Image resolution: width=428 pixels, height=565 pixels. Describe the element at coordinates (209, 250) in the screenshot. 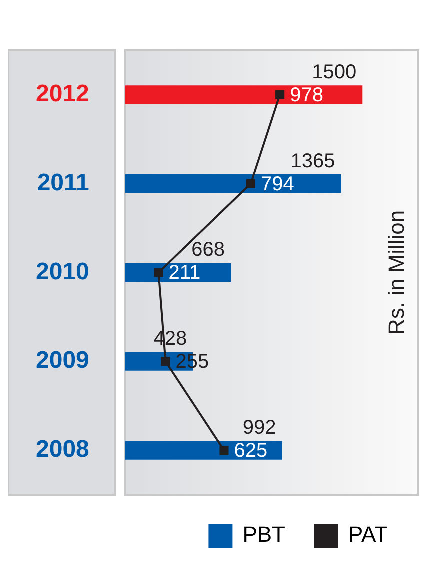

I see `data-label: 668` at that location.